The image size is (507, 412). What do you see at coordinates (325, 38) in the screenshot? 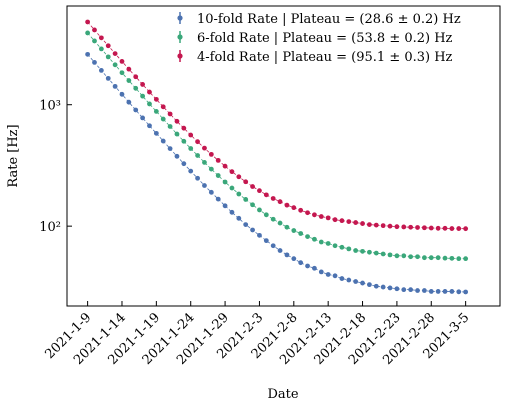
I see `legend-label: 6-fold Rate | Plateau = (53.8 ± 0.2) Hz` at bounding box center [325, 38].